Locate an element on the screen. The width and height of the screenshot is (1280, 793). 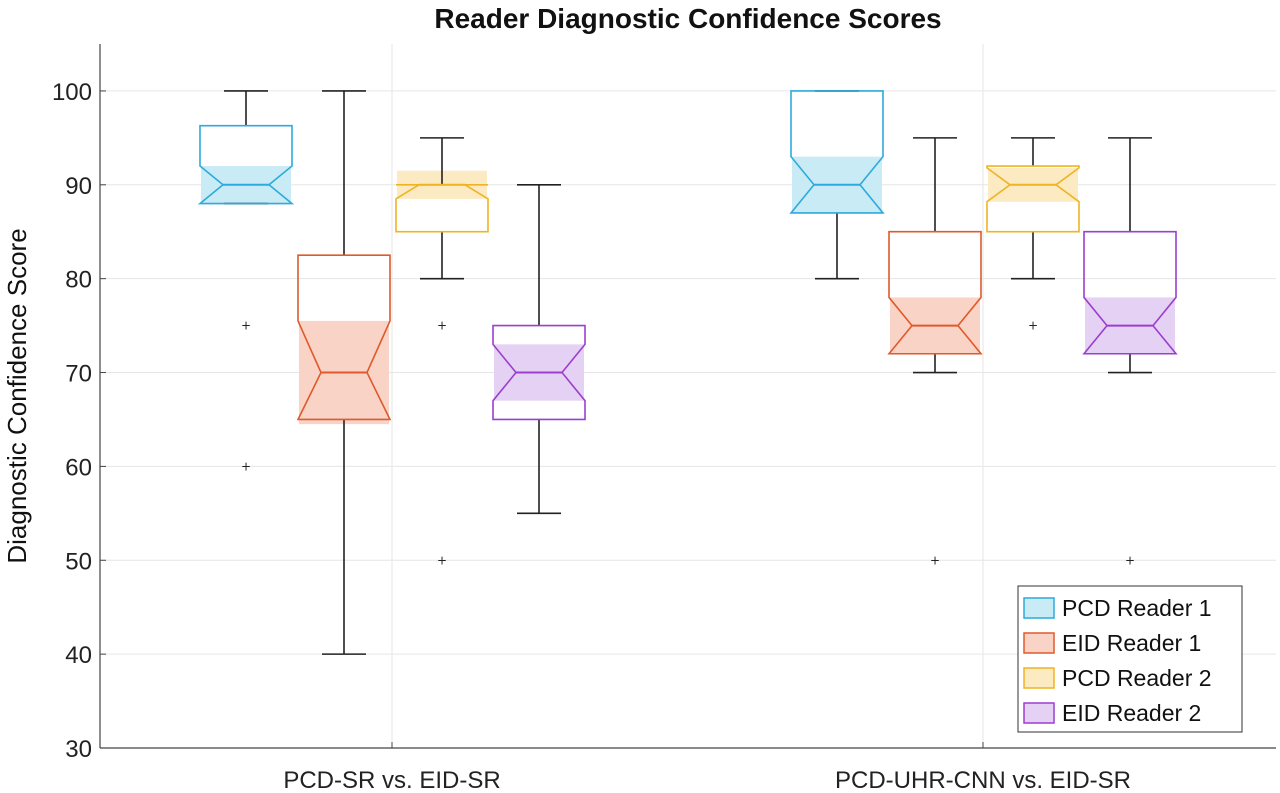
y-axis-ticks: 30 40 50 60 70 80 90 100 is located at coordinates (79, 421).